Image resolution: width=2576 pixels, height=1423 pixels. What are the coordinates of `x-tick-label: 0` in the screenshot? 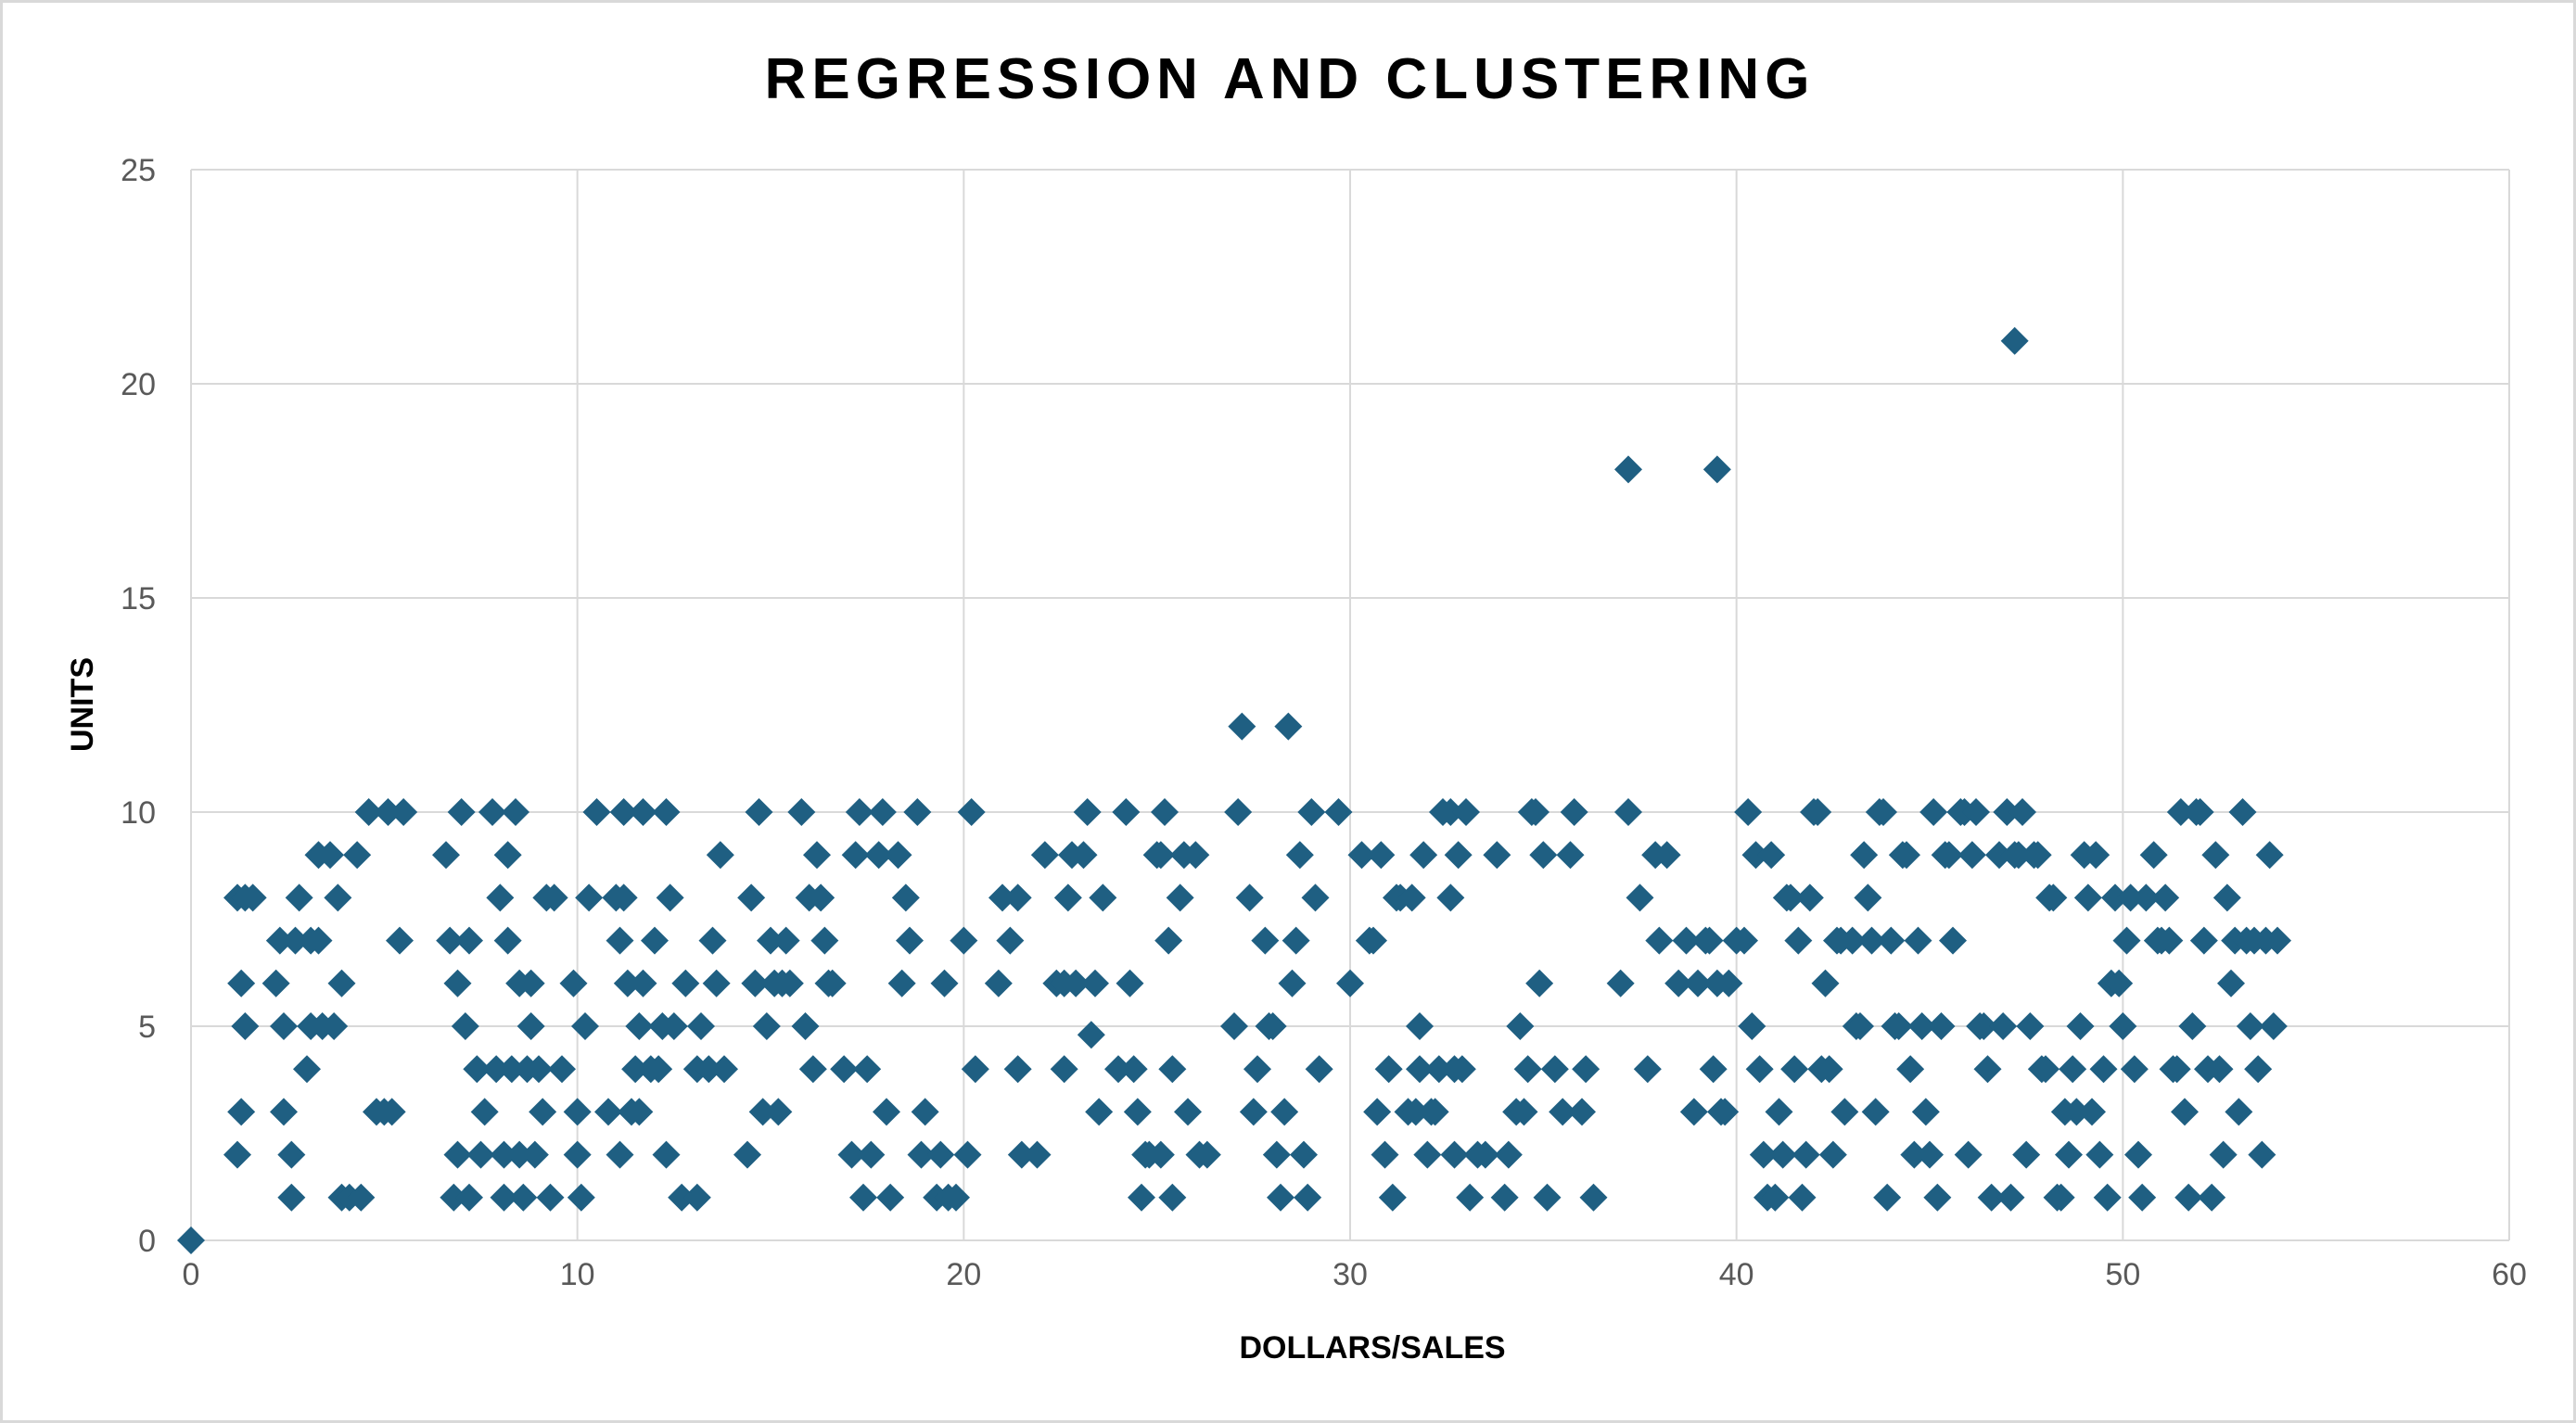 It's located at (191, 1274).